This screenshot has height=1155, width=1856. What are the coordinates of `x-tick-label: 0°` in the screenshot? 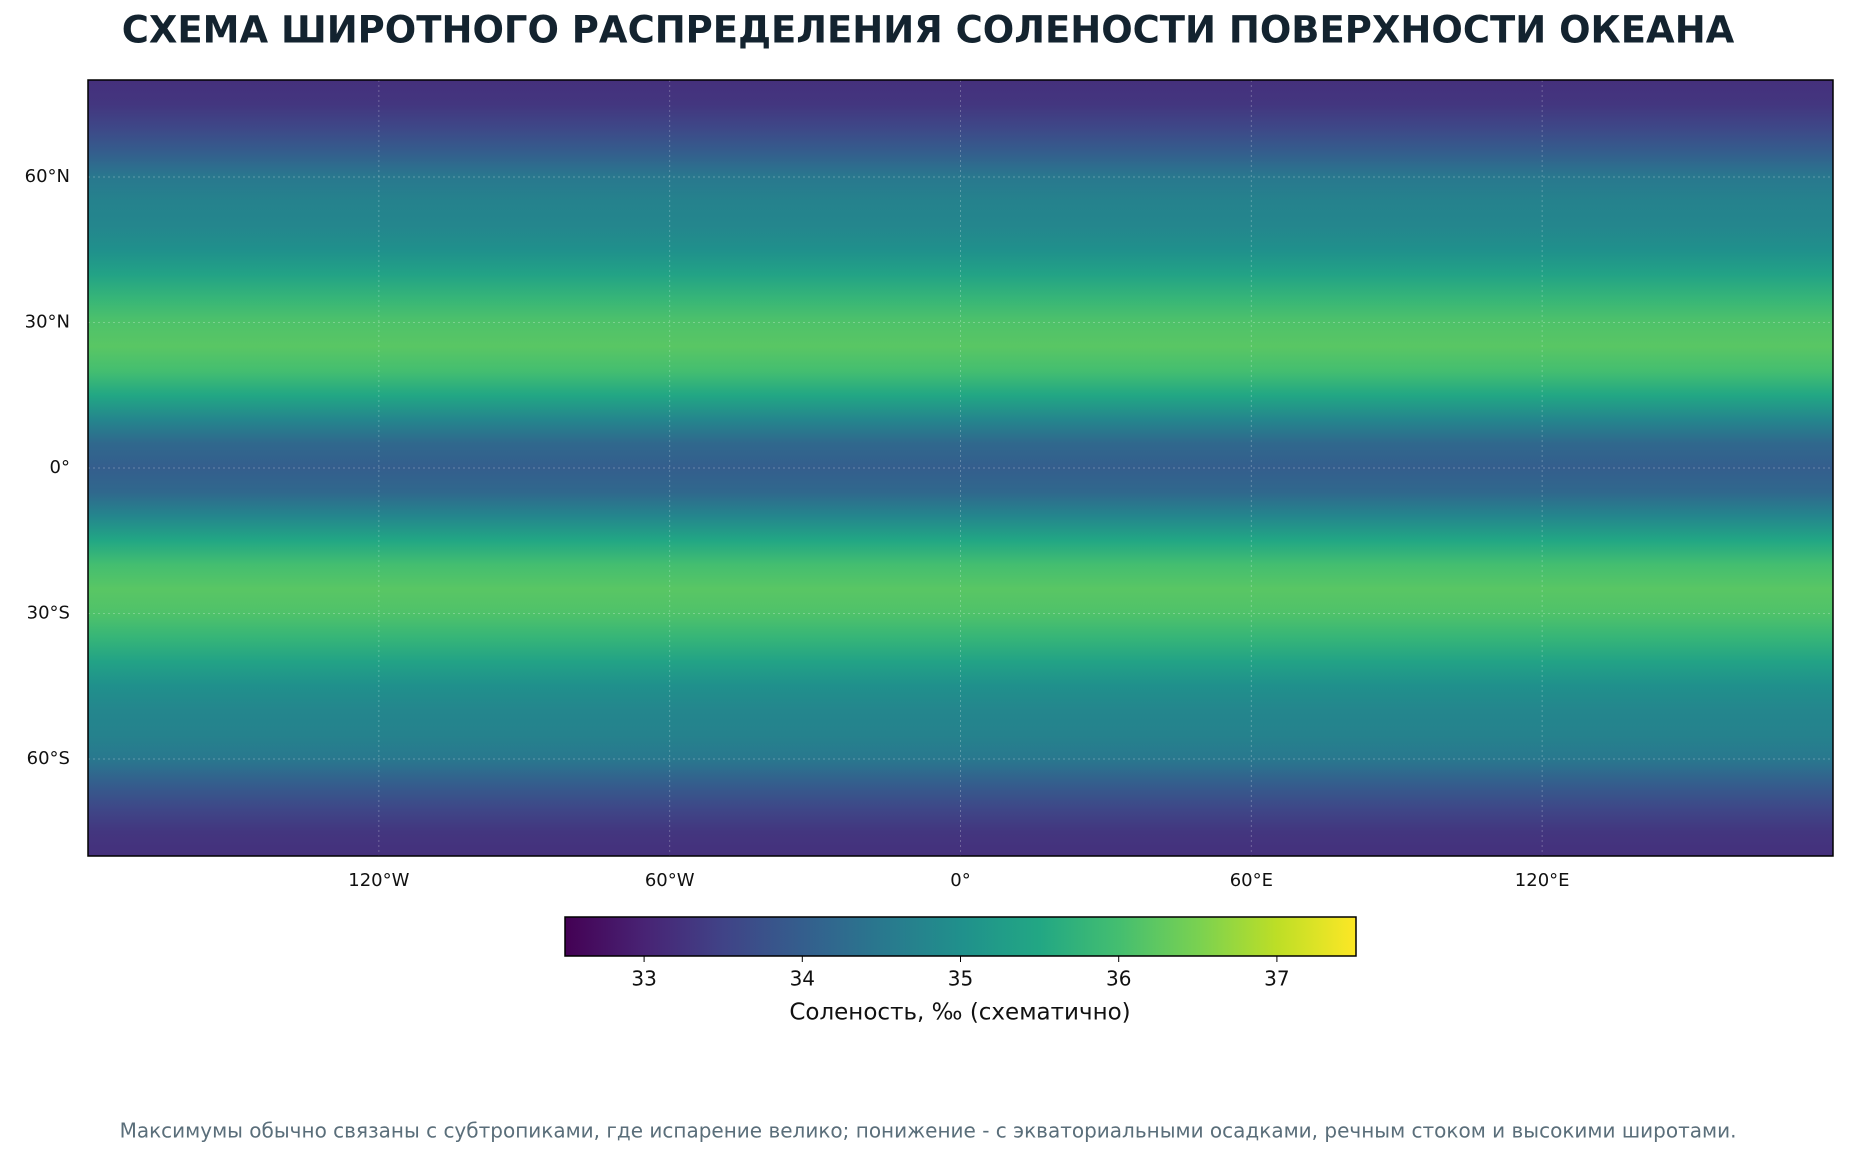 It's located at (960, 880).